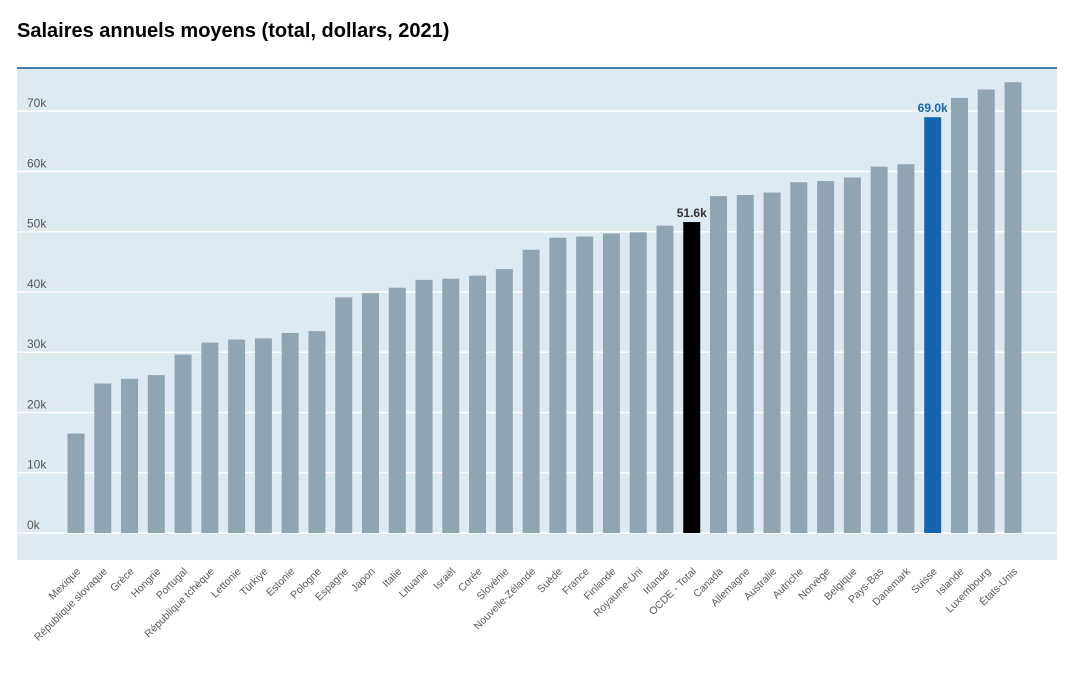 This screenshot has width=1069, height=675. Describe the element at coordinates (254, 582) in the screenshot. I see `x-tick-label: Türkiye` at that location.